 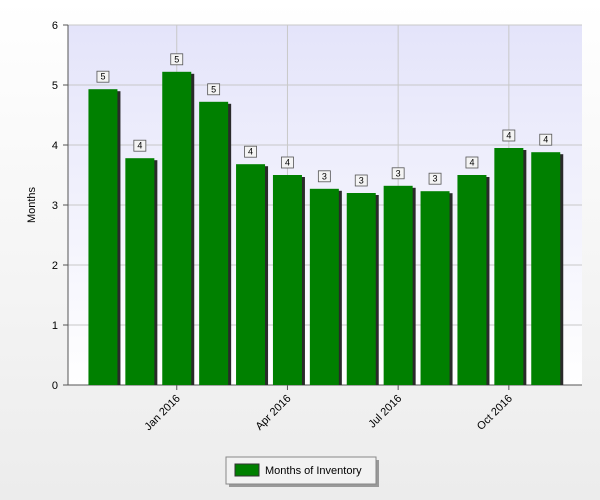 I want to click on y-axis-title: Months, so click(x=32, y=204).